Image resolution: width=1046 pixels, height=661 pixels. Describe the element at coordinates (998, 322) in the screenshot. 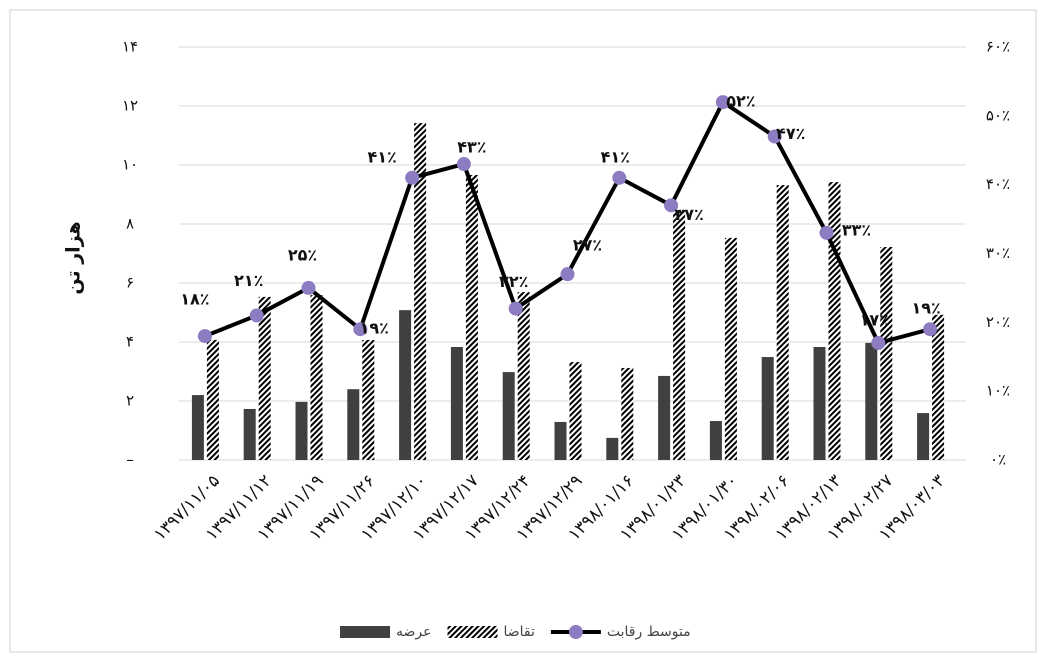

I see `y2-tick-label: ۲۰٪` at that location.